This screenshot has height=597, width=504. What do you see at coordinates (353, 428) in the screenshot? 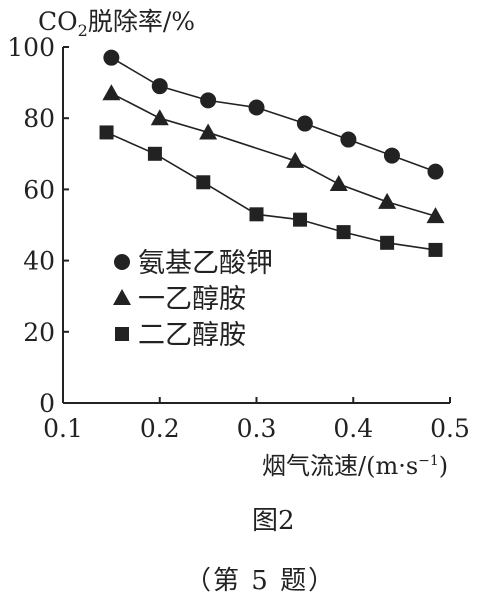
I see `x-tick-label: 0.4` at bounding box center [353, 428].